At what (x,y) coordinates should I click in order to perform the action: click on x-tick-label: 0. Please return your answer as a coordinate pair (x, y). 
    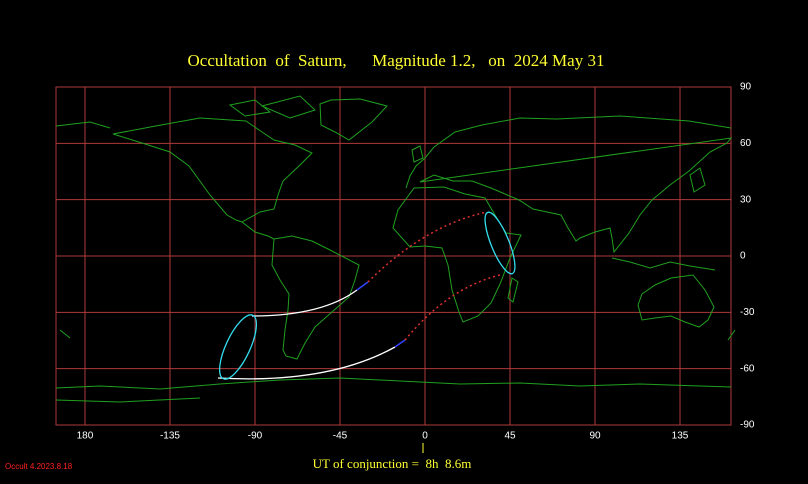
    Looking at the image, I should click on (425, 436).